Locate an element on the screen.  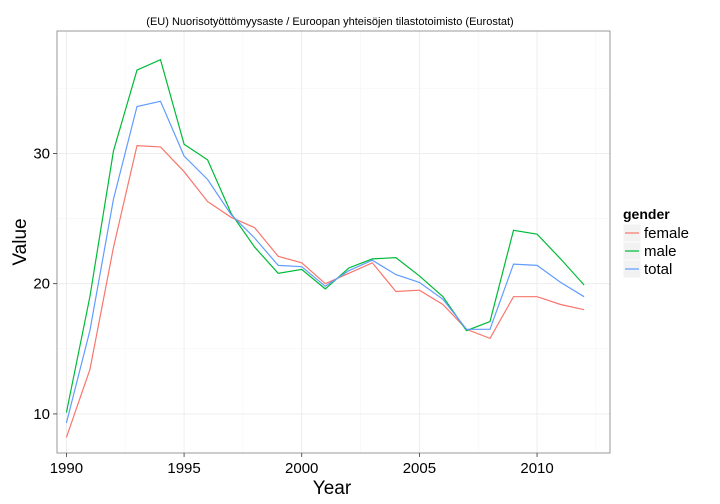
y-tick-label: 20 is located at coordinates (41, 284).